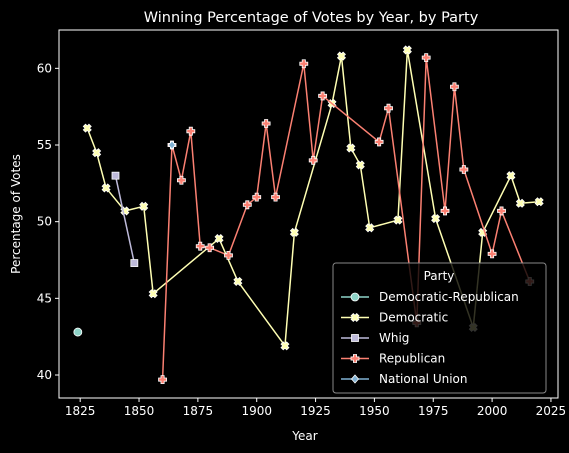 The height and width of the screenshot is (453, 569). Describe the element at coordinates (551, 411) in the screenshot. I see `x-tick-label: 2025` at that location.